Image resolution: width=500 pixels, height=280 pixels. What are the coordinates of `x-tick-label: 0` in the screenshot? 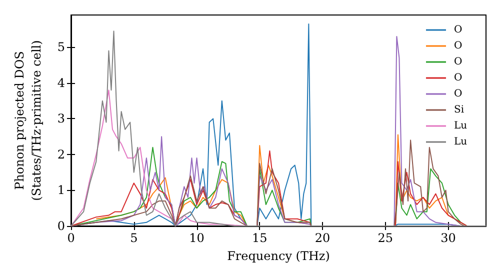 It's located at (71, 238).